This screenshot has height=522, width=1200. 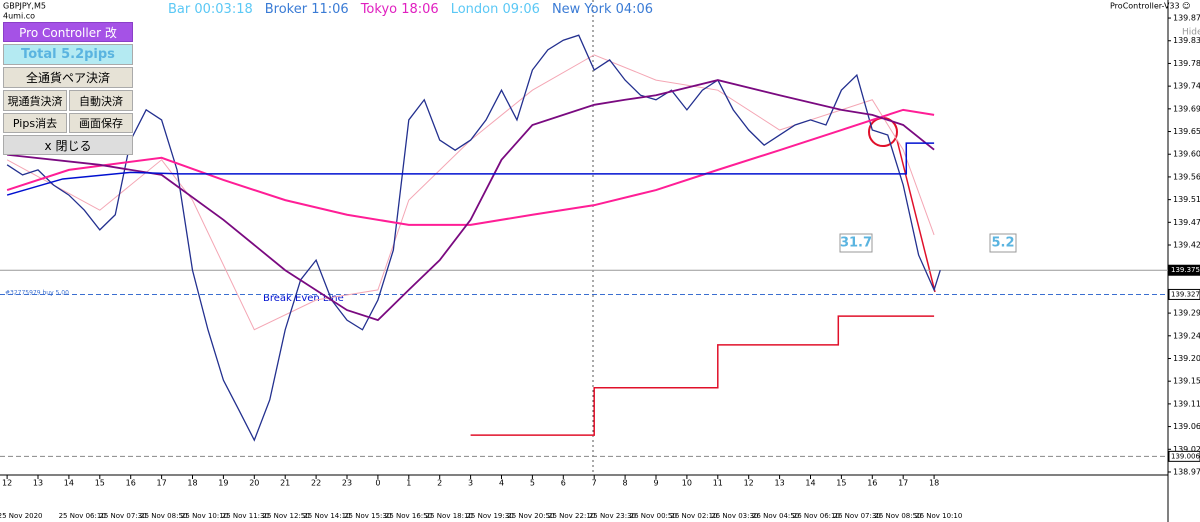 What do you see at coordinates (653, 516) in the screenshot?
I see `date-tick-label: 26 Nov 00:50` at bounding box center [653, 516].